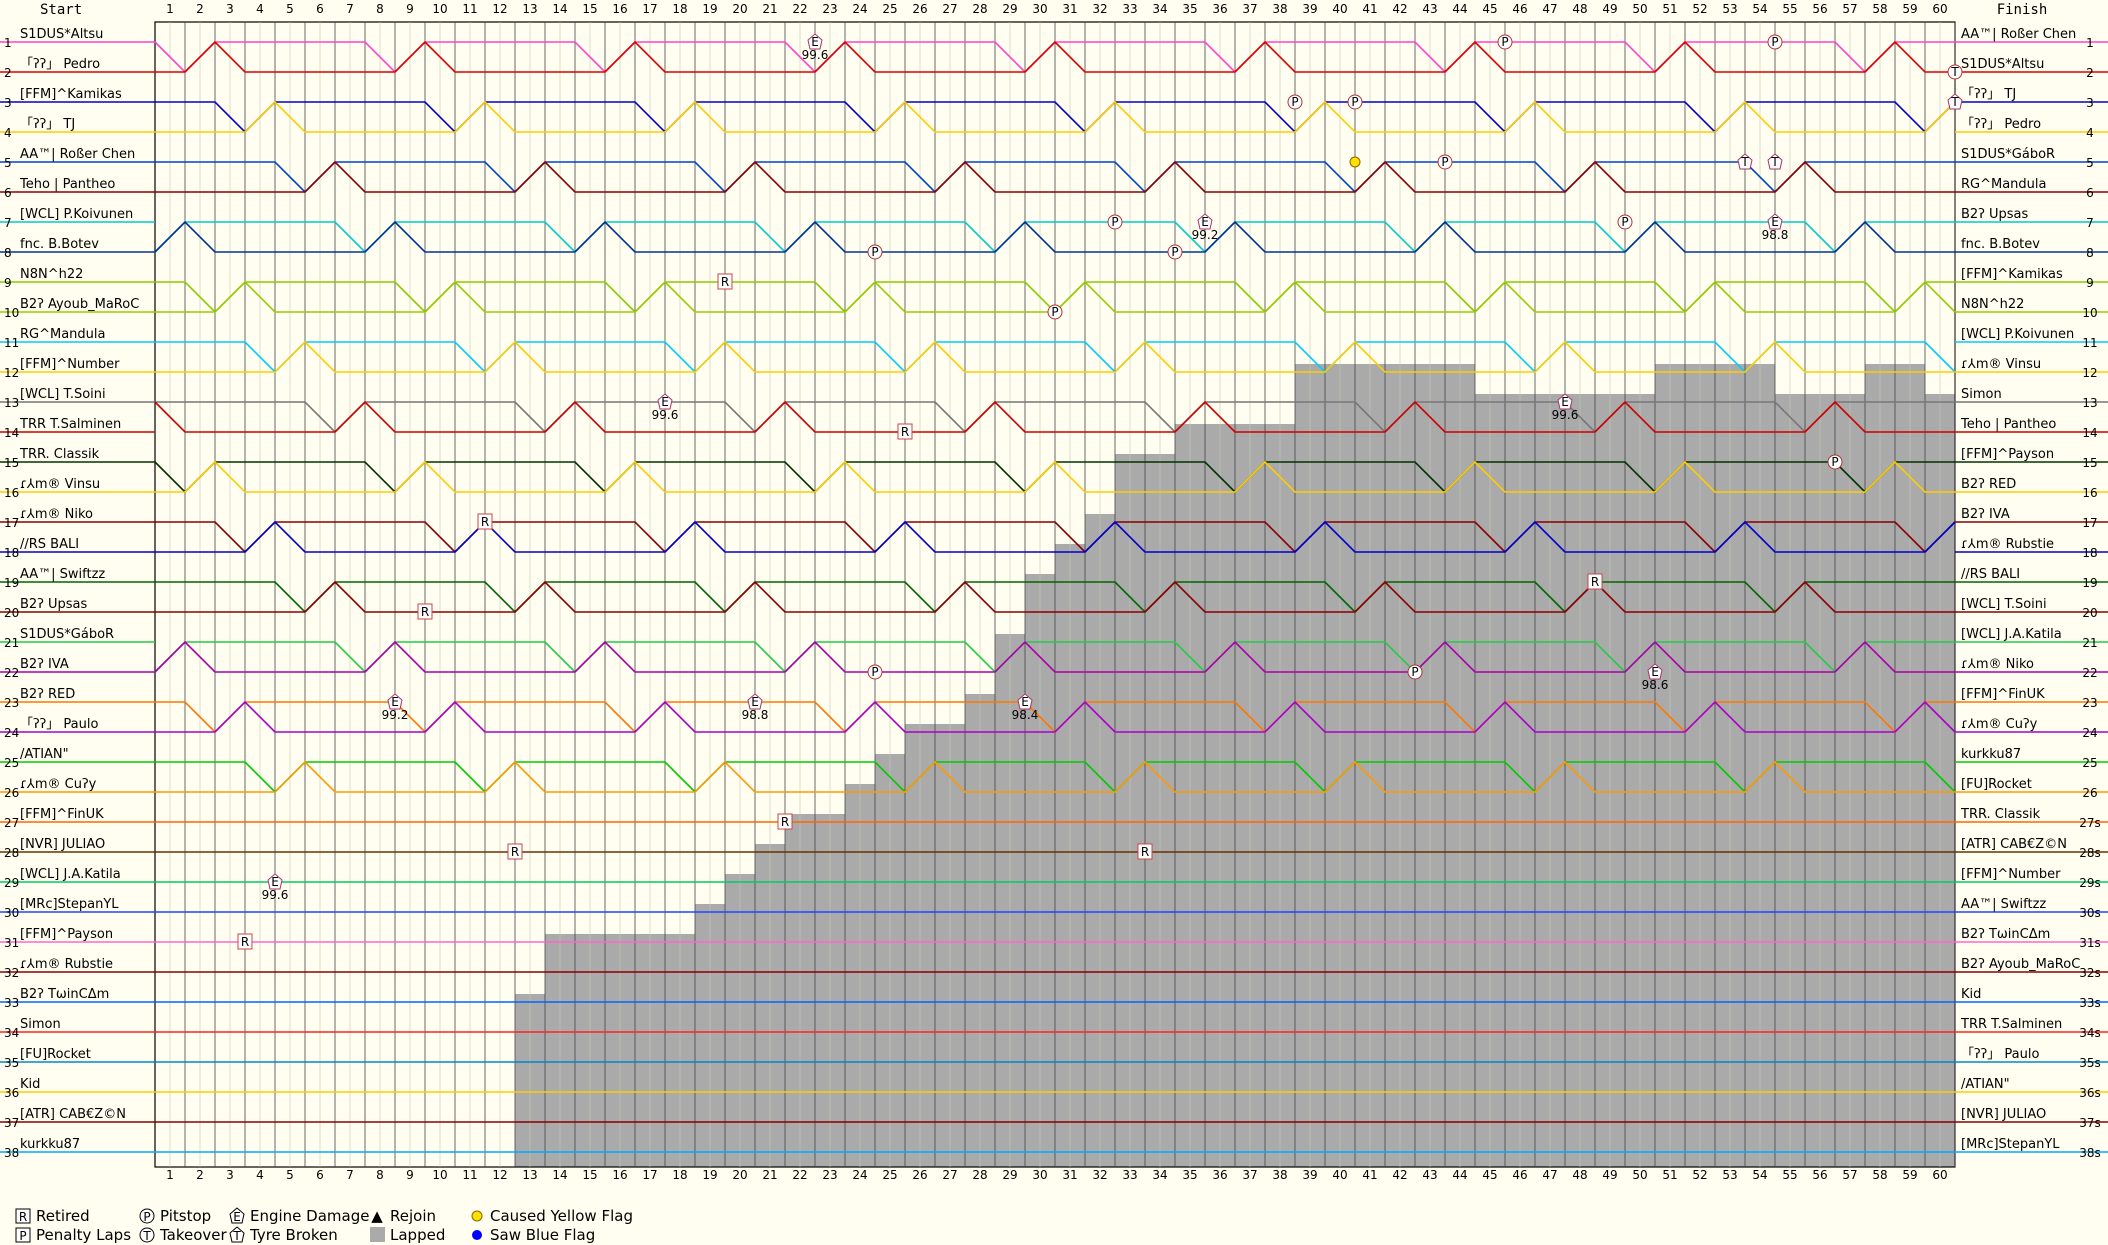 The width and height of the screenshot is (2108, 1245). Describe the element at coordinates (1789, 9) in the screenshot. I see `lap-tick-label-top: 55` at that location.